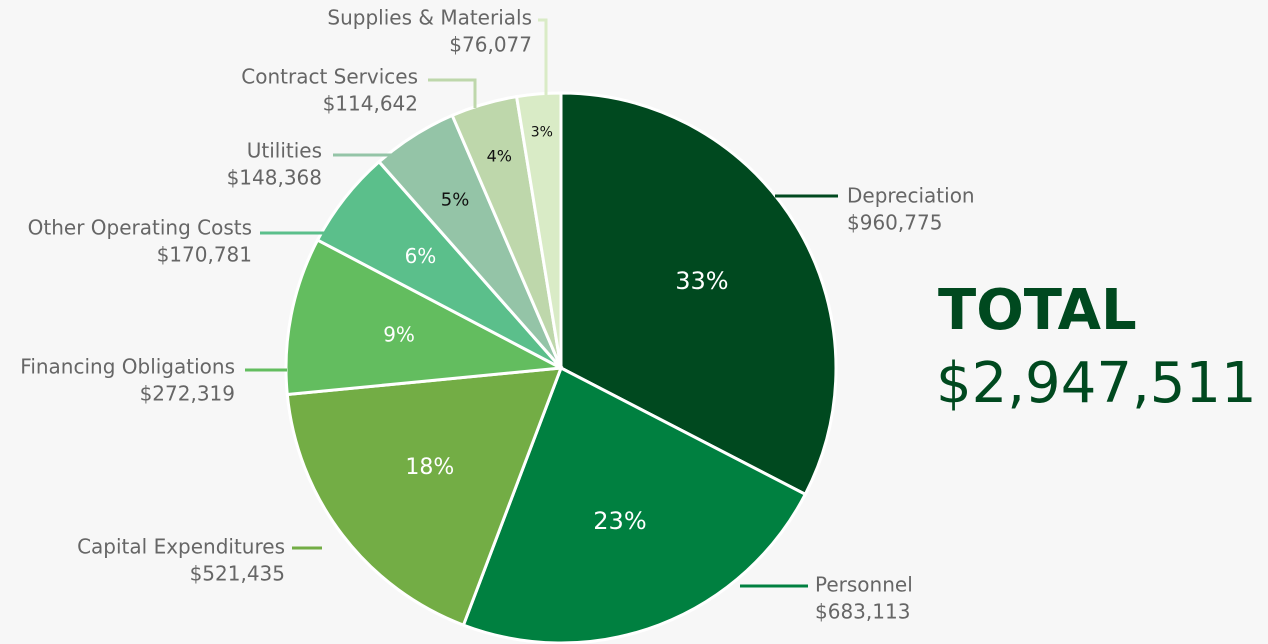  Describe the element at coordinates (455, 200) in the screenshot. I see `percent-label: 5%` at that location.